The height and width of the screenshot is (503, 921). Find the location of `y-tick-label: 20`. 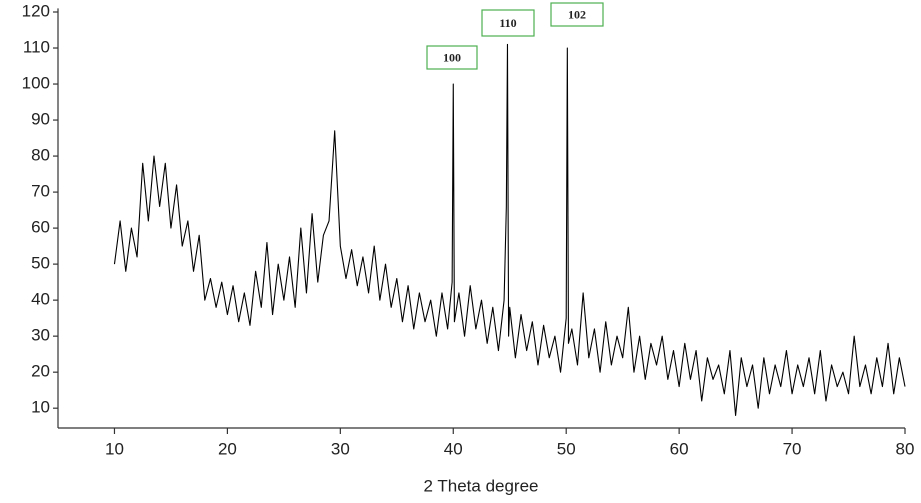

y-tick-label: 20 is located at coordinates (40, 371).